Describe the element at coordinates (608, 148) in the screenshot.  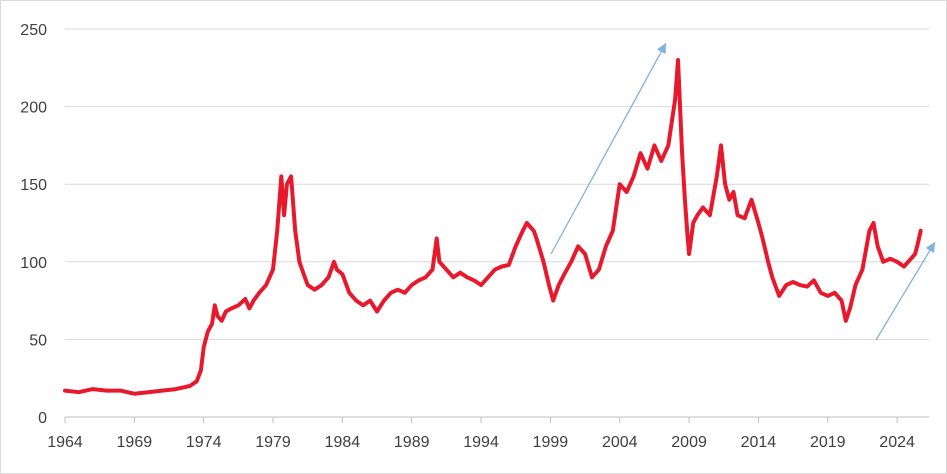
I see `trend-arrow-2000s` at that location.